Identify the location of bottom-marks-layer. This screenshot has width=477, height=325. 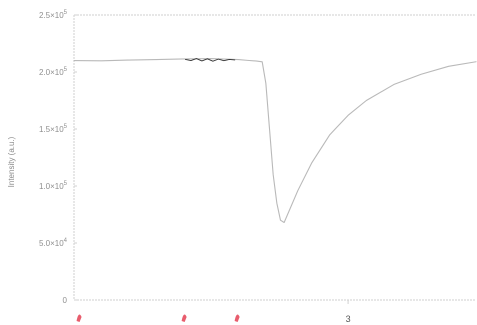
(158, 318).